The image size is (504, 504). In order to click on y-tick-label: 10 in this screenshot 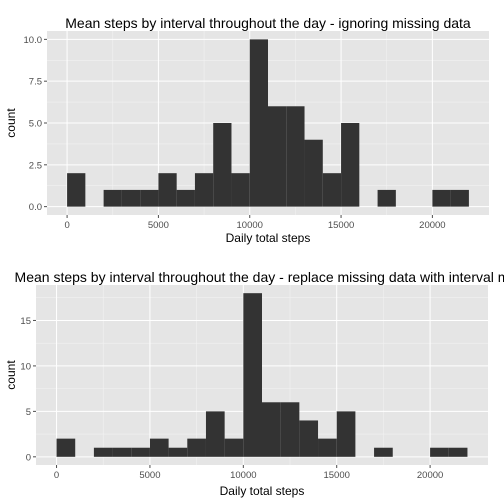, I will do `click(25, 366)`.